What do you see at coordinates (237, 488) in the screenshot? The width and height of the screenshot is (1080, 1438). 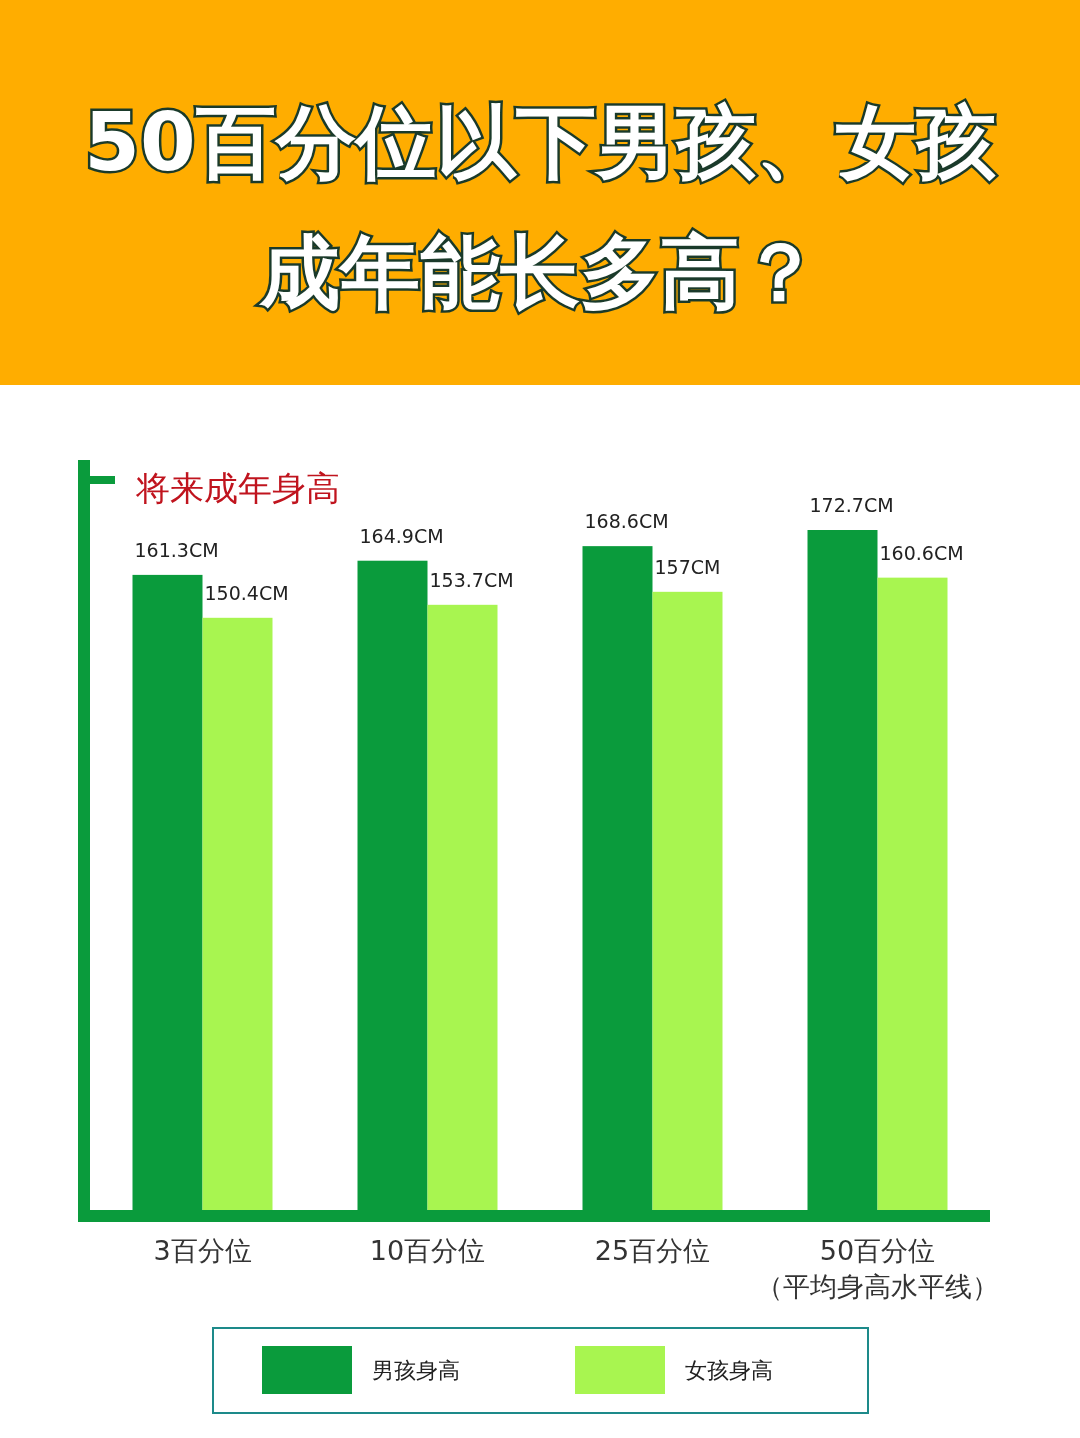 I see `y-axis-title: 将来成年身高` at bounding box center [237, 488].